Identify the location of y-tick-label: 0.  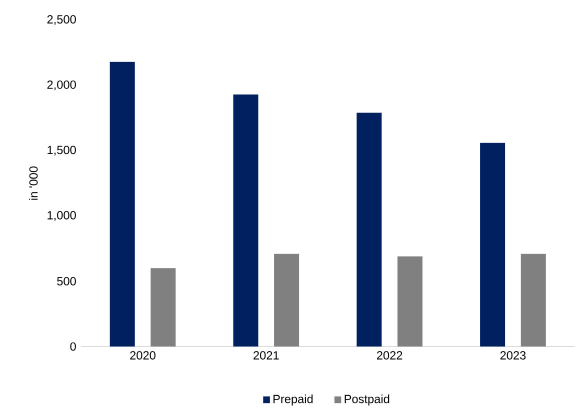
(73, 346).